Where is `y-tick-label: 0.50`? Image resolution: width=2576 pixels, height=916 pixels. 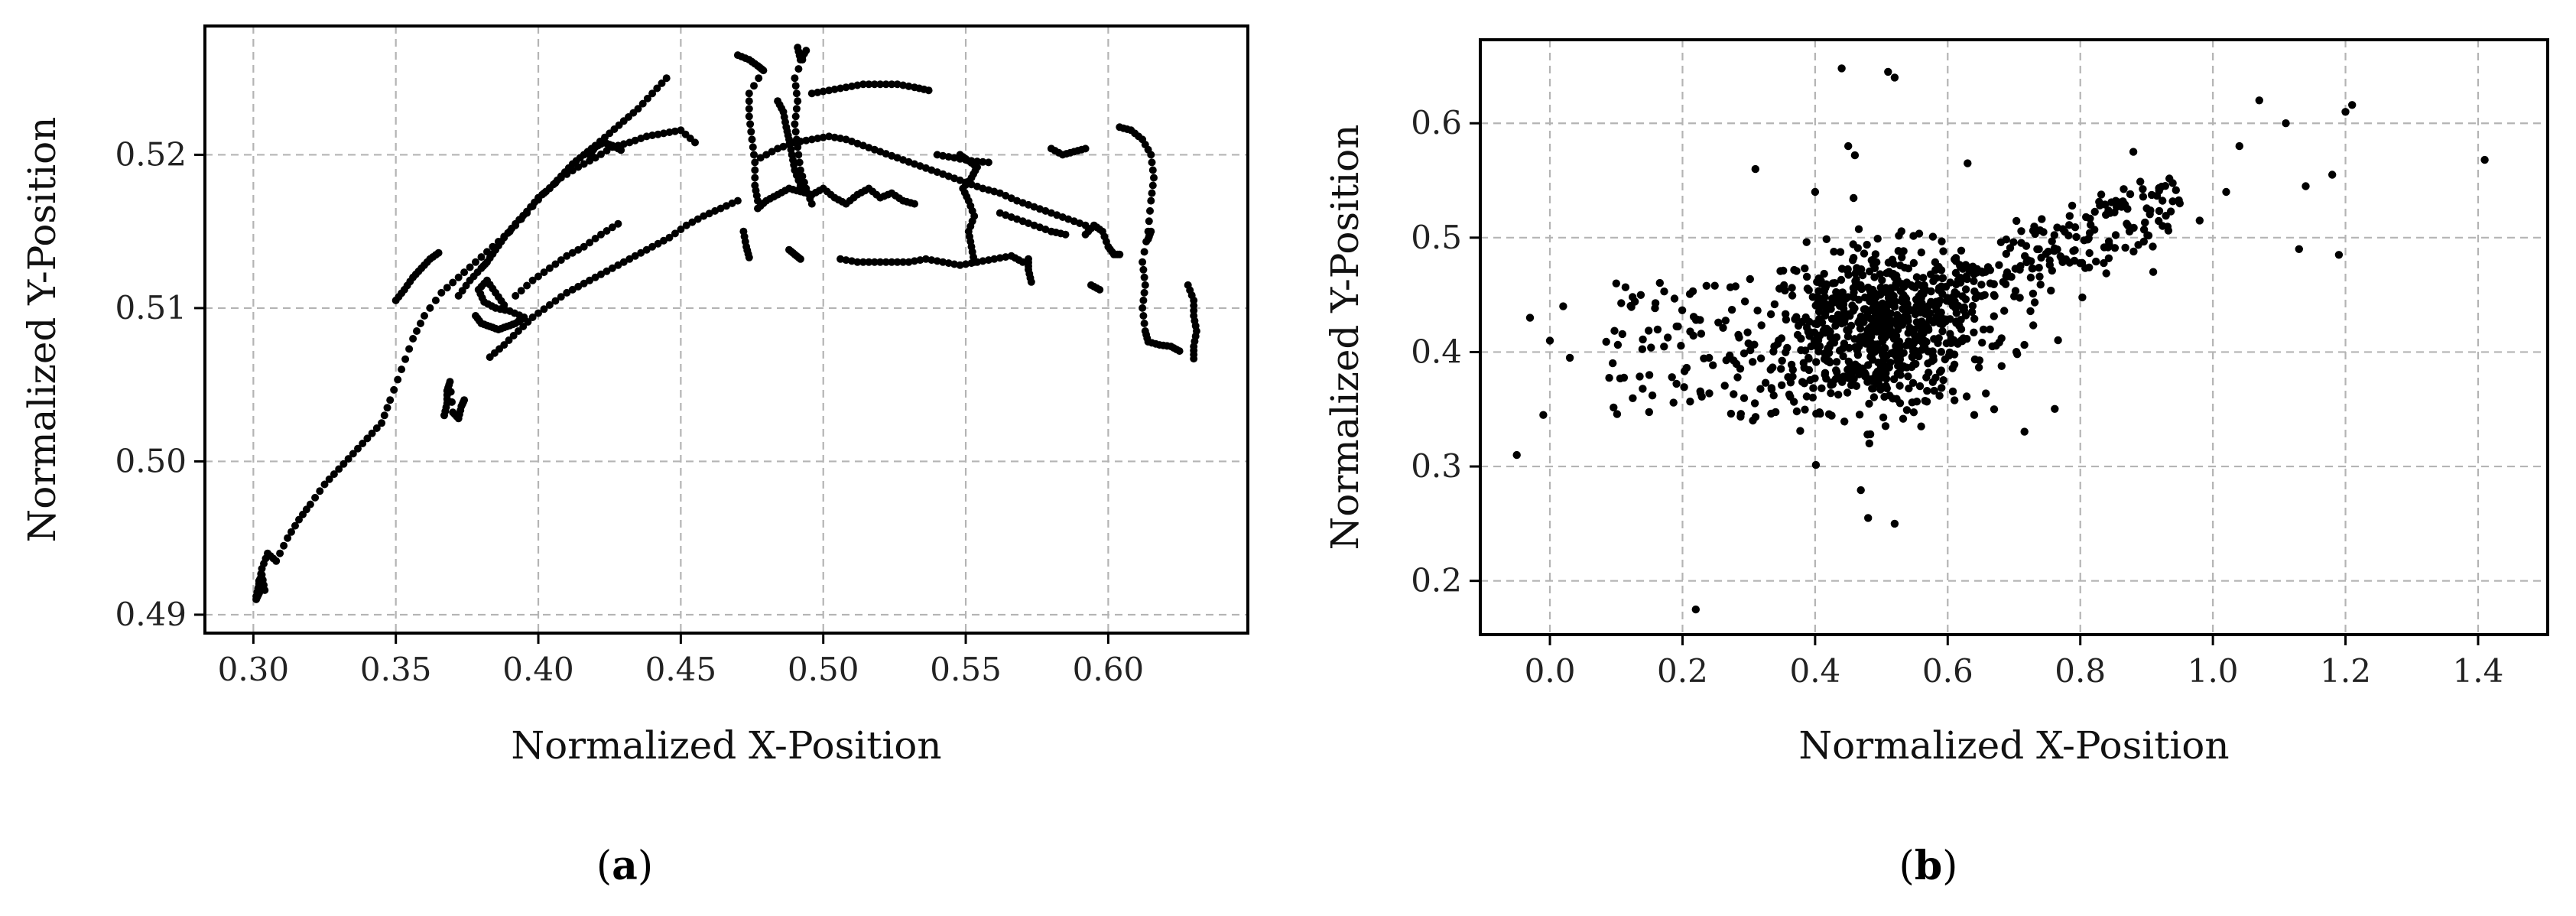 y-tick-label: 0.50 is located at coordinates (151, 460).